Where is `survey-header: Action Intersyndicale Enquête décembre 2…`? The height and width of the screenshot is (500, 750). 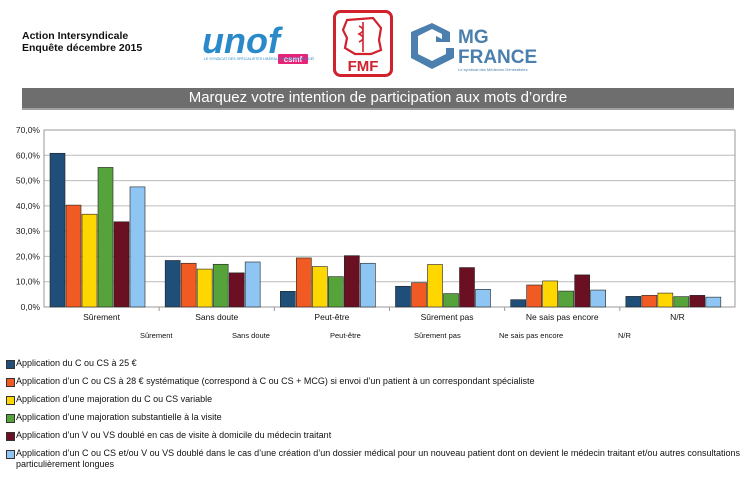
survey-header: Action Intersyndicale Enquête décembre 2… is located at coordinates (82, 42).